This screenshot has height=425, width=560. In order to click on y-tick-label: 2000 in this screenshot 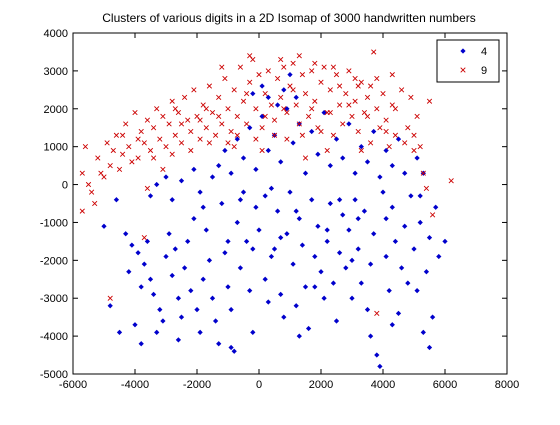, I will do `click(56, 110)`.